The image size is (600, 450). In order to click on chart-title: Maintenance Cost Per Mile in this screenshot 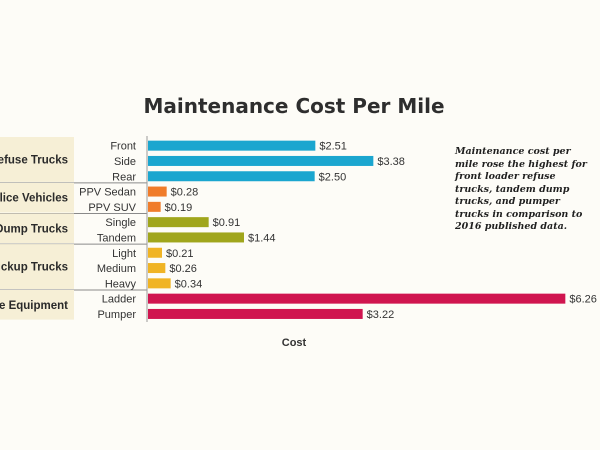, I will do `click(293, 106)`.